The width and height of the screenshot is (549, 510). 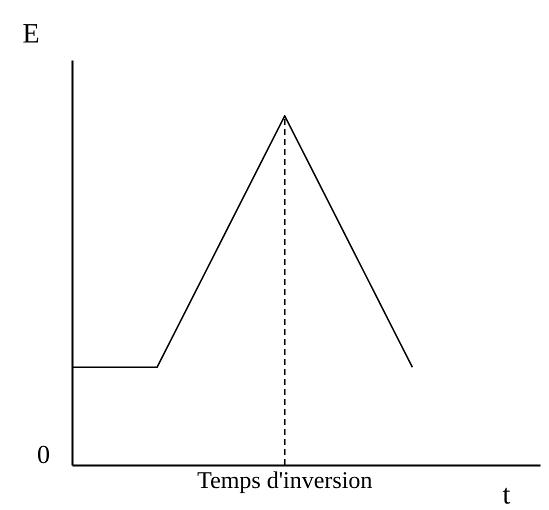 What do you see at coordinates (31, 34) in the screenshot?
I see `y-axis-title: E` at bounding box center [31, 34].